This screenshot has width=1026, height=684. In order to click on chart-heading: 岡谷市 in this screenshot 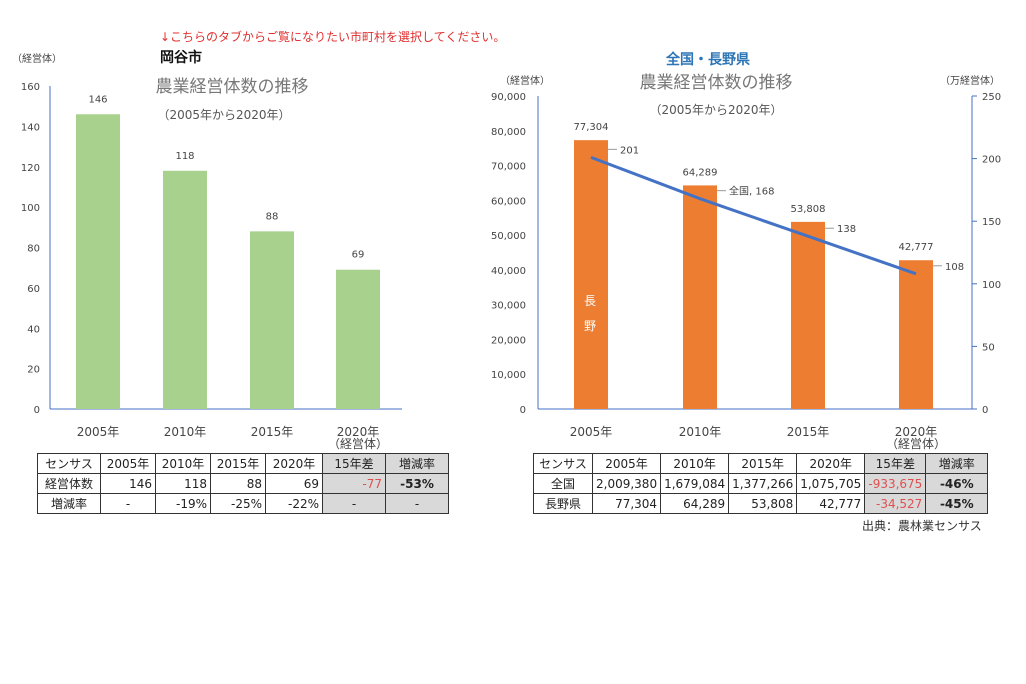, I will do `click(181, 57)`.